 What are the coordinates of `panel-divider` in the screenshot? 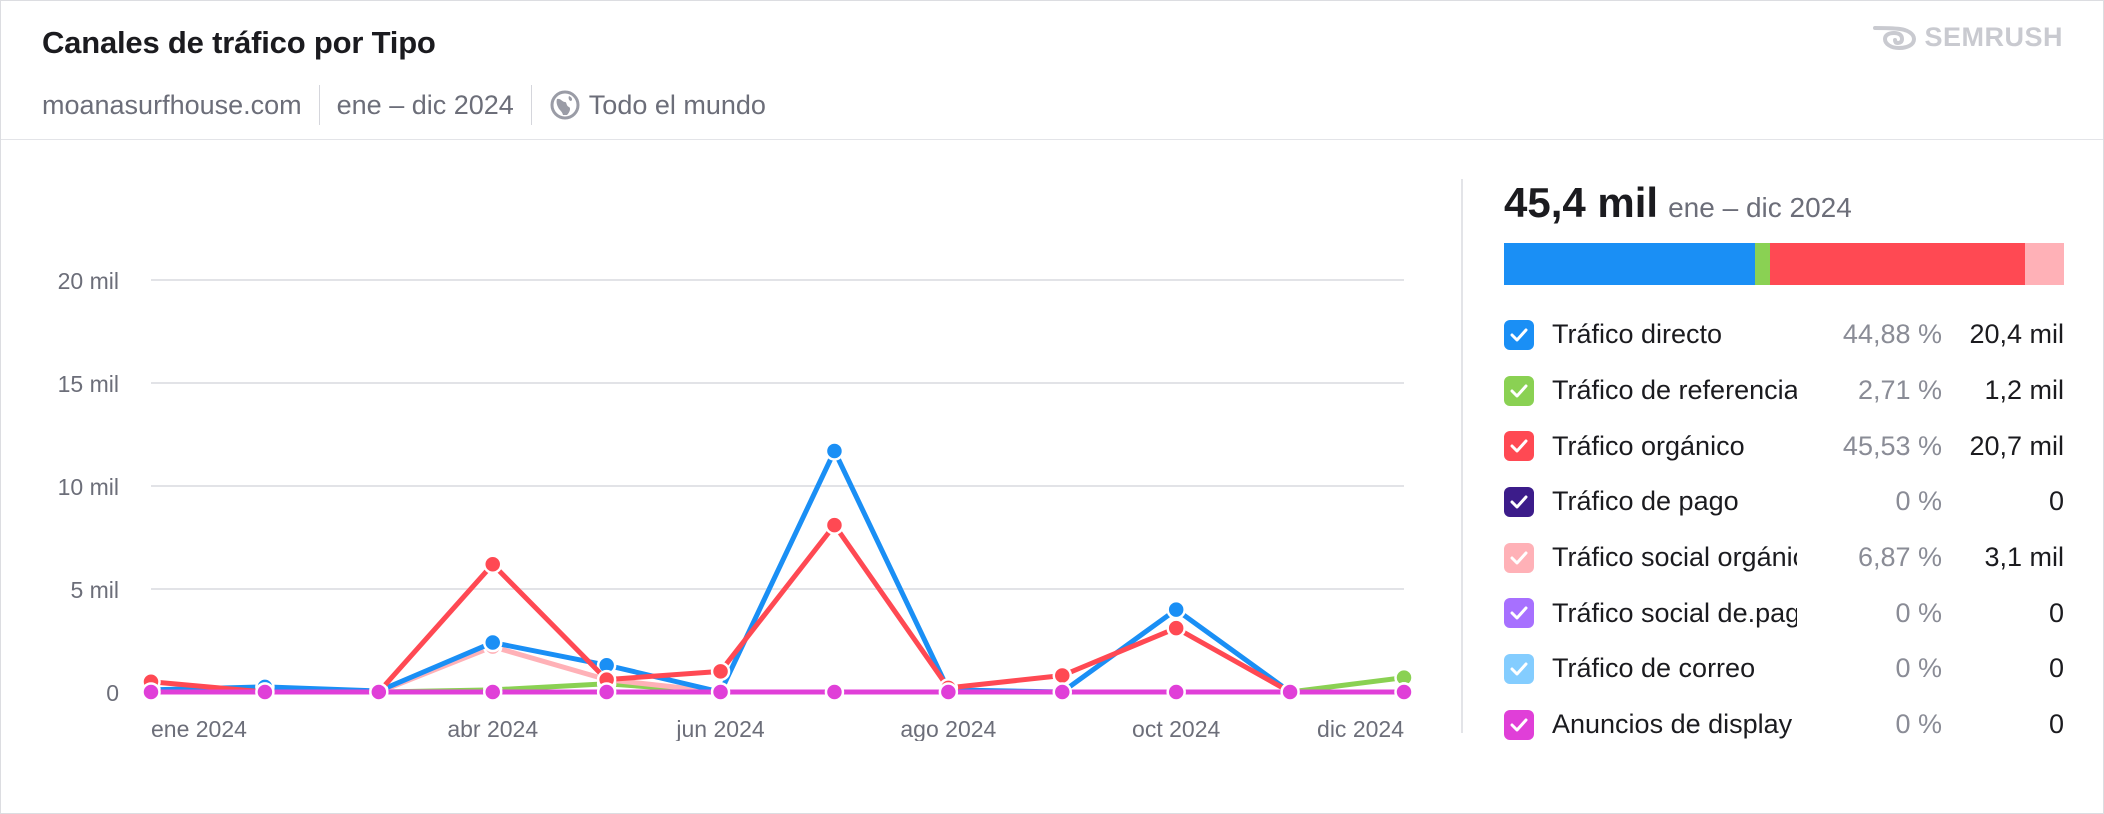 It's located at (1462, 456).